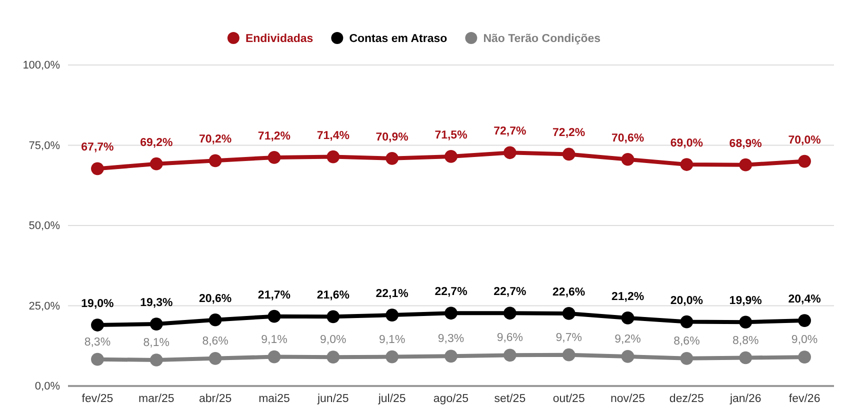 This screenshot has height=419, width=846. Describe the element at coordinates (745, 340) in the screenshot. I see `data-label: 8,8%` at that location.